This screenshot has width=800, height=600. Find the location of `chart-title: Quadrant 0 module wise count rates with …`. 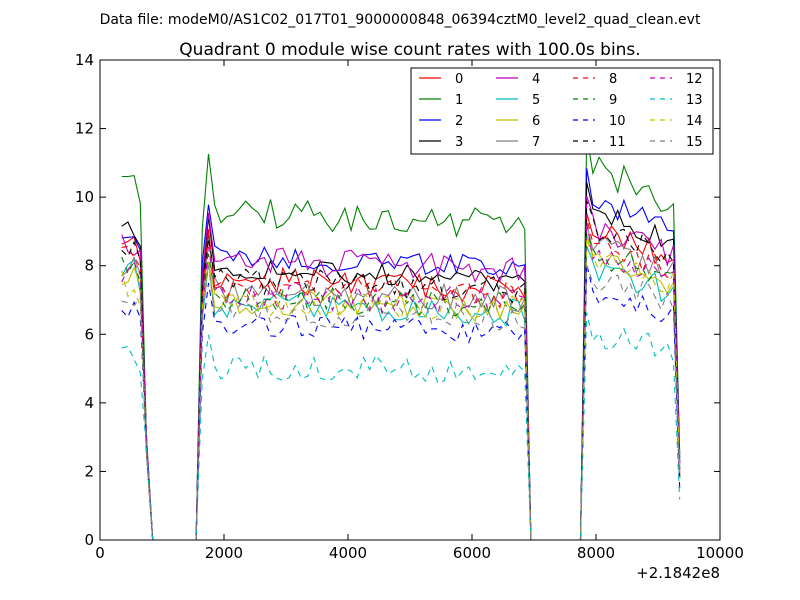

chart-title: Quadrant 0 module wise count rates with … is located at coordinates (409, 50).